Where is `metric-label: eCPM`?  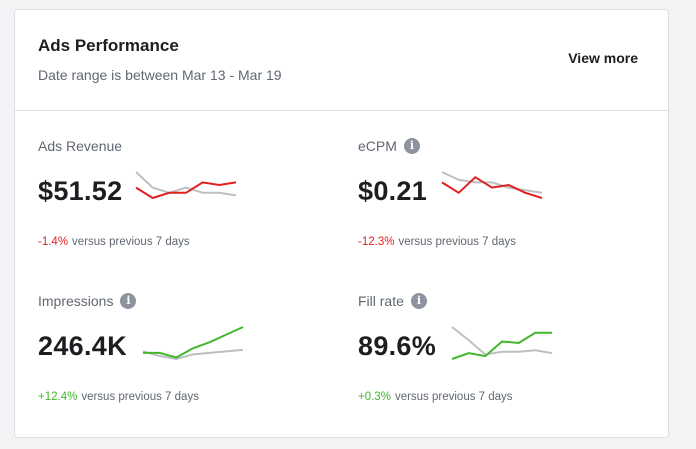 metric-label: eCPM is located at coordinates (377, 146).